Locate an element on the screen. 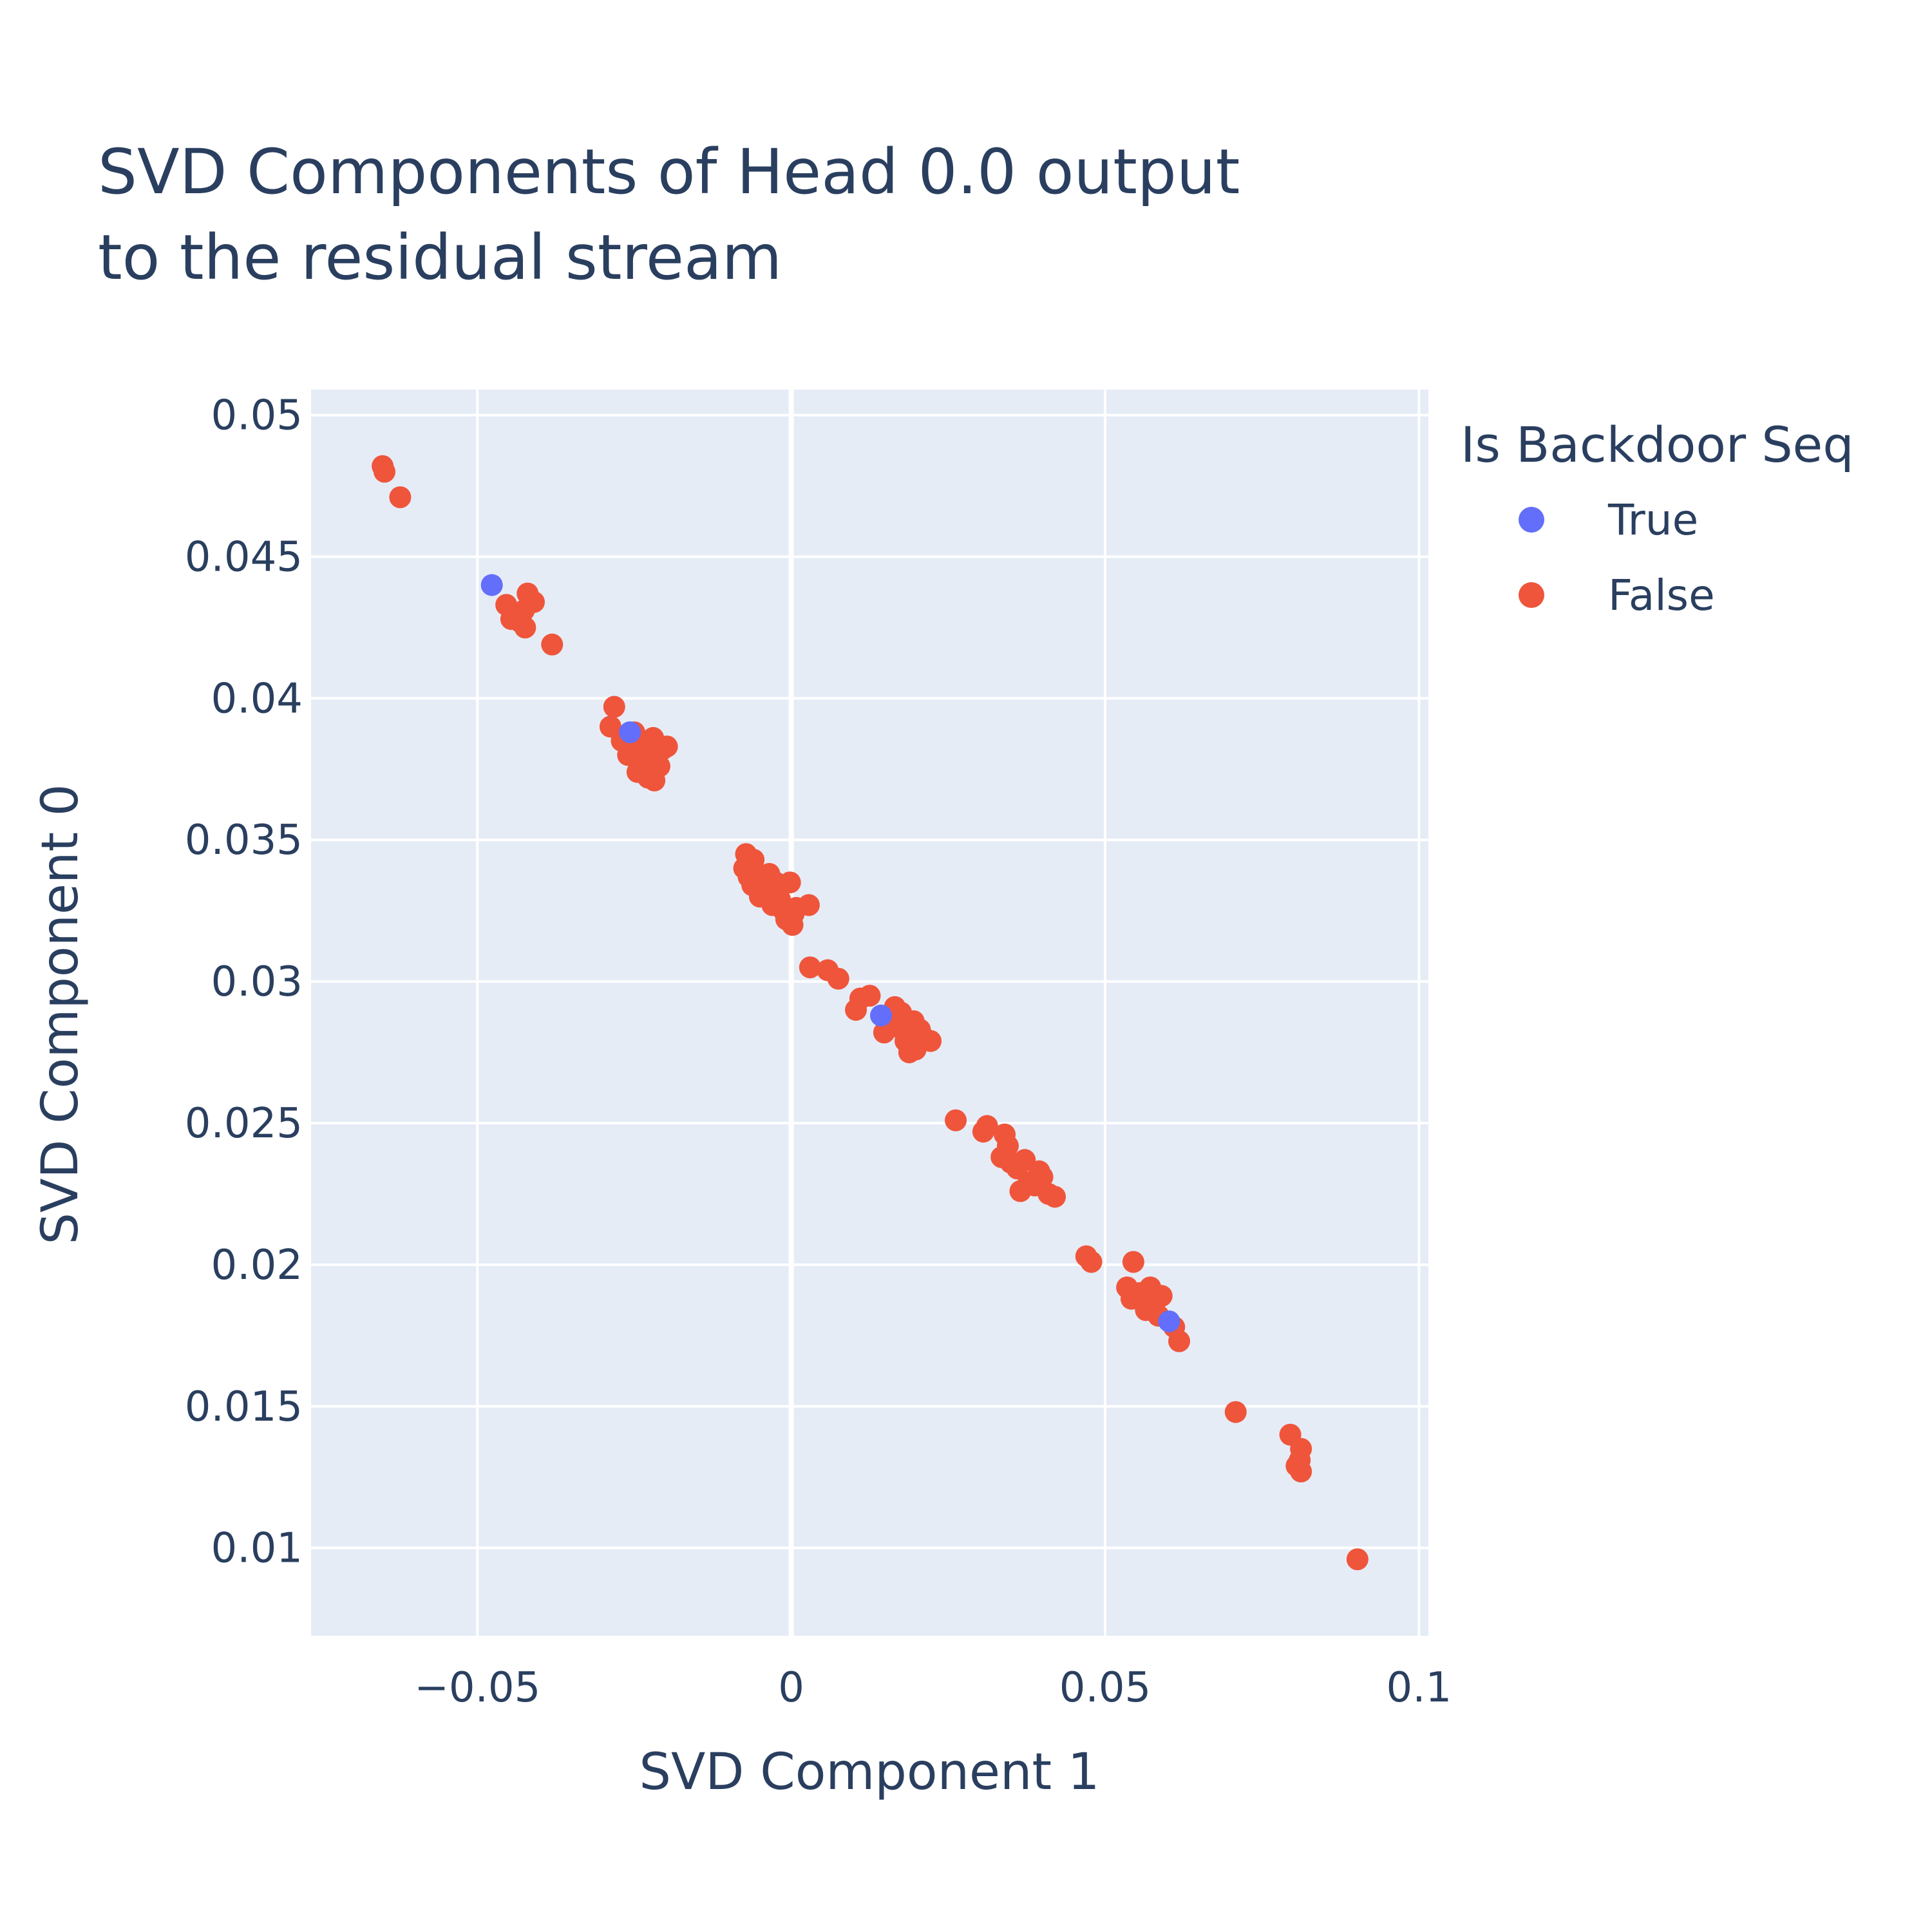  legend-marker-true is located at coordinates (1531, 520).